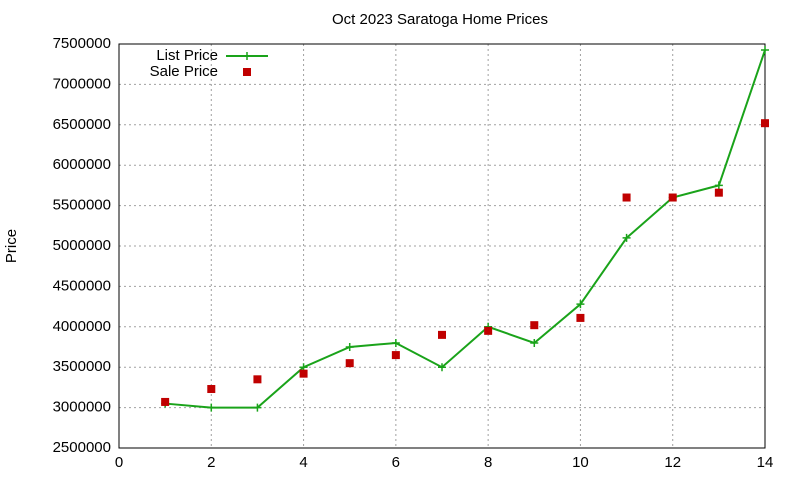  Describe the element at coordinates (580, 462) in the screenshot. I see `x-tick-label: 10` at that location.